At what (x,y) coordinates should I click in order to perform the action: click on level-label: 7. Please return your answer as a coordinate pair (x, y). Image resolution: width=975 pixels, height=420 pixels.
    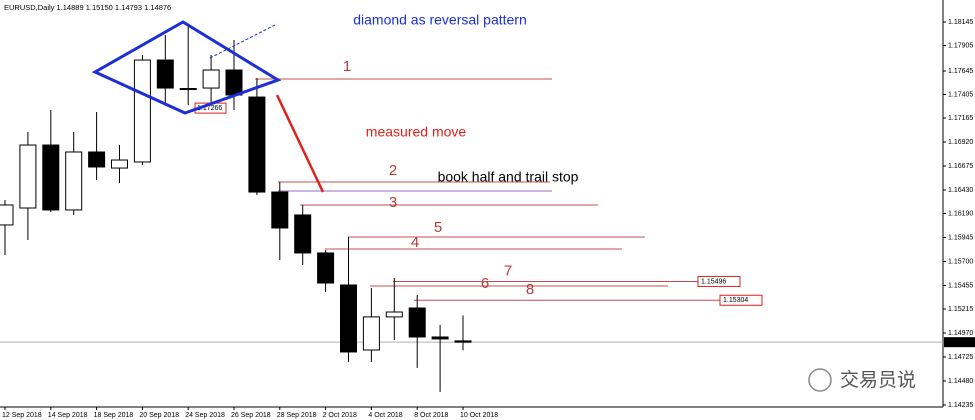
    Looking at the image, I should click on (508, 270).